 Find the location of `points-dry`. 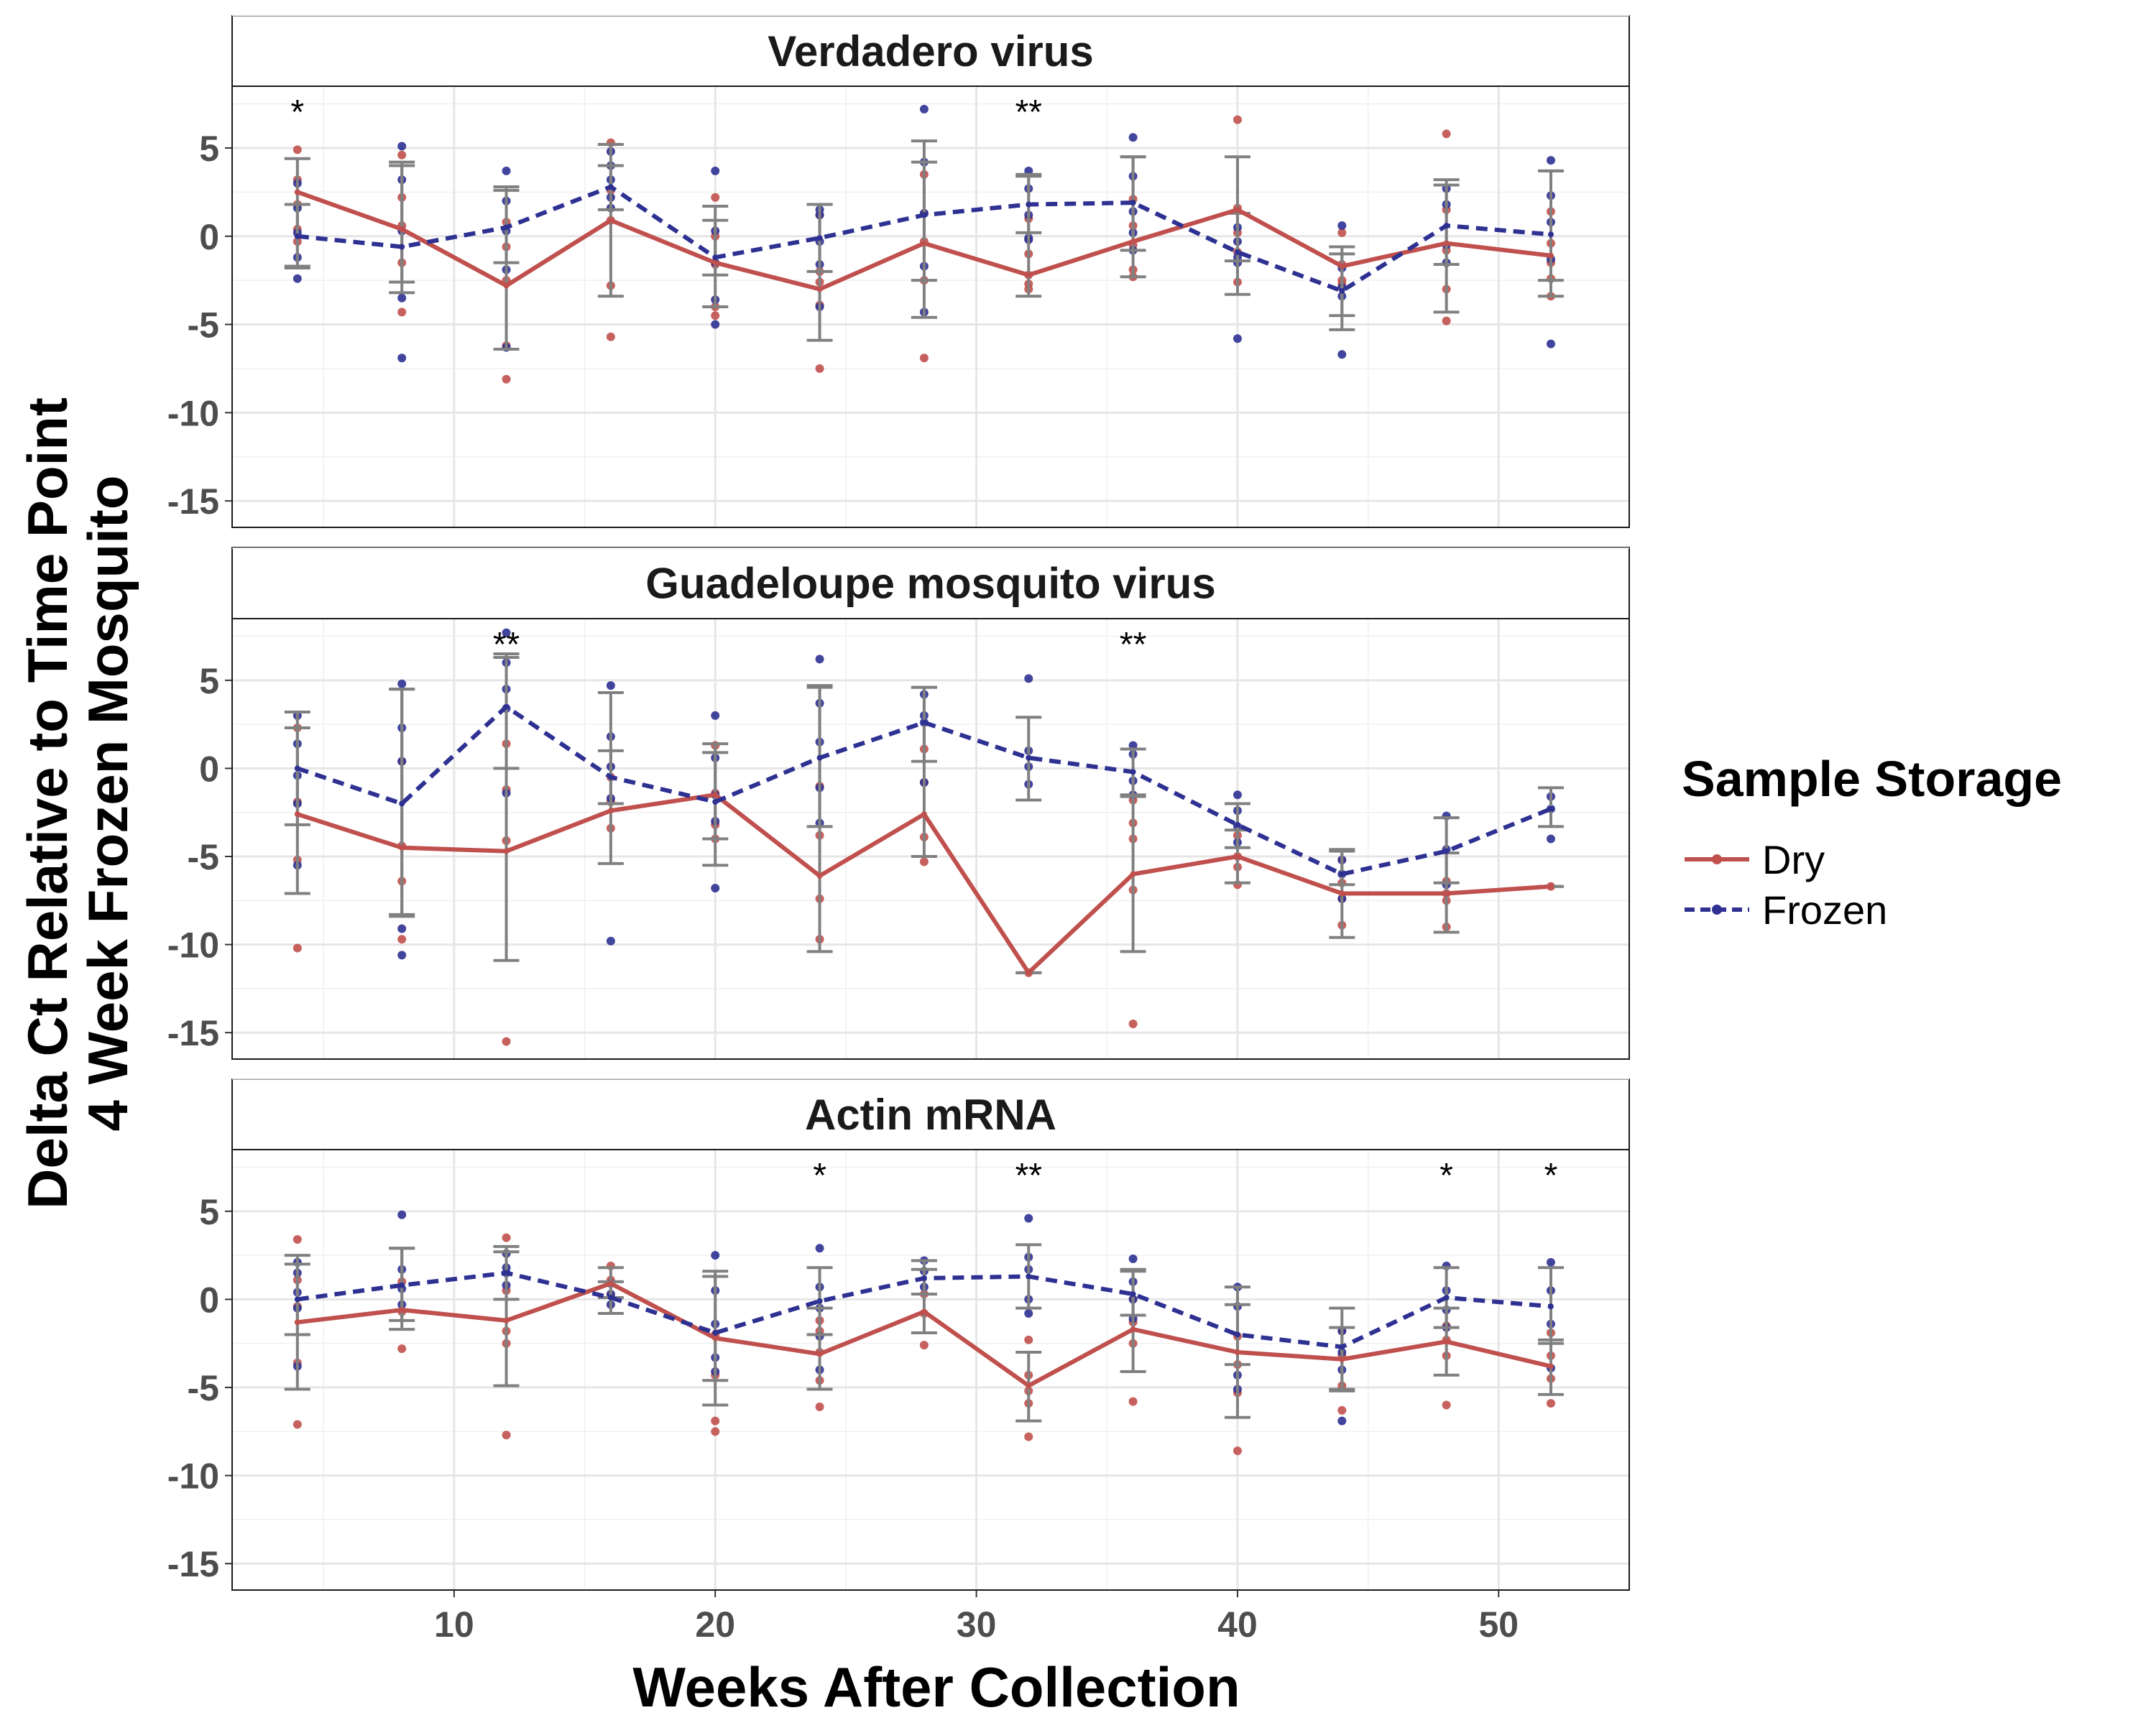

points-dry is located at coordinates (924, 1345).